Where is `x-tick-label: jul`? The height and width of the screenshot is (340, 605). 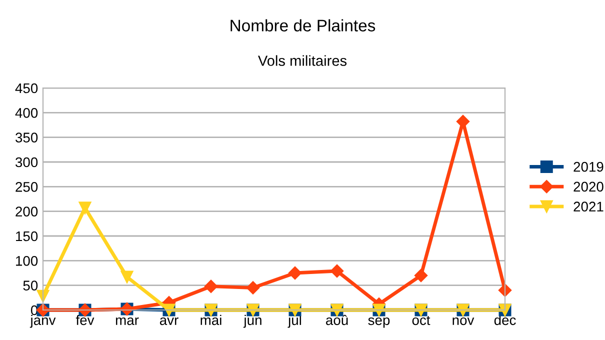 x-tick-label: jul is located at coordinates (295, 321).